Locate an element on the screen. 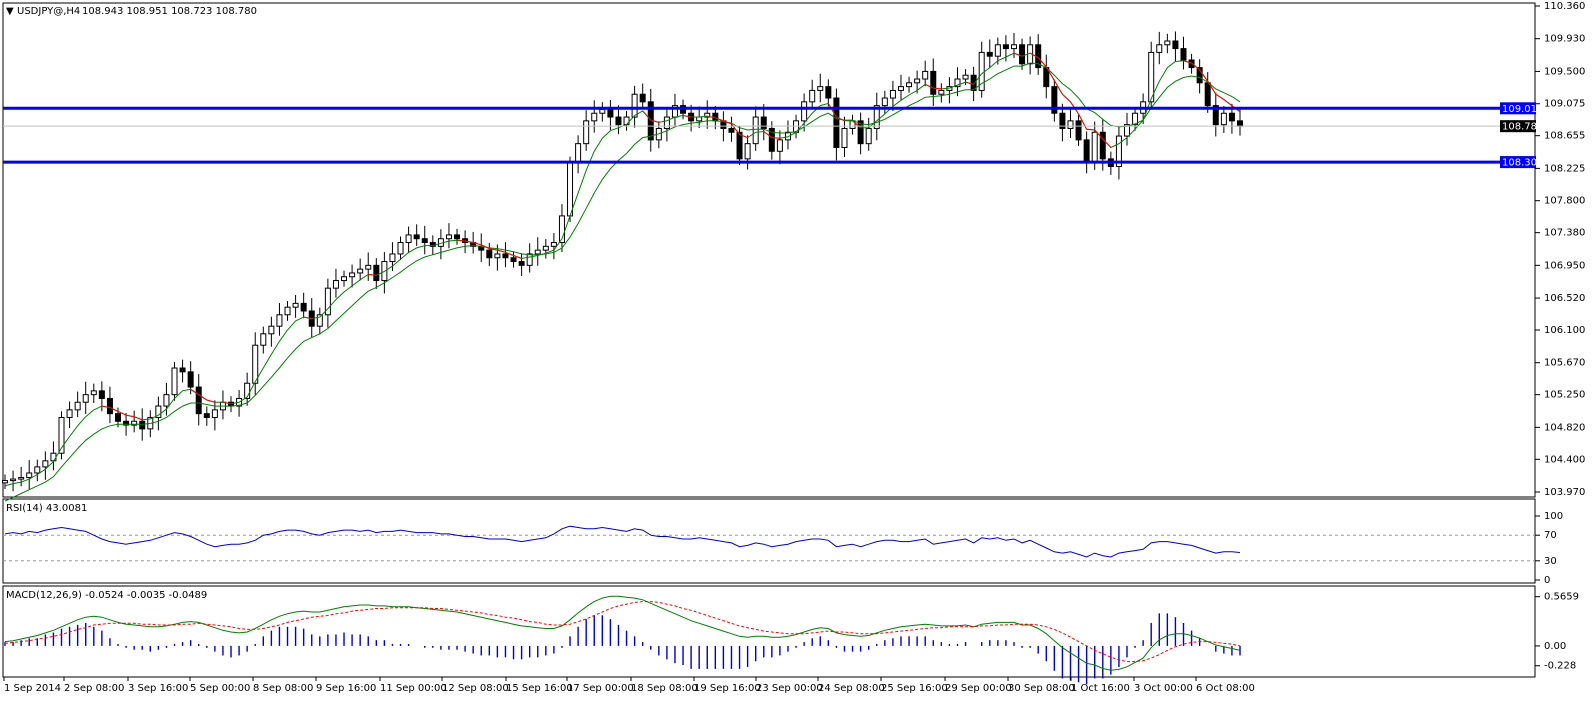 This screenshot has width=1596, height=705. price-tick-label: 106.950 is located at coordinates (1564, 265).